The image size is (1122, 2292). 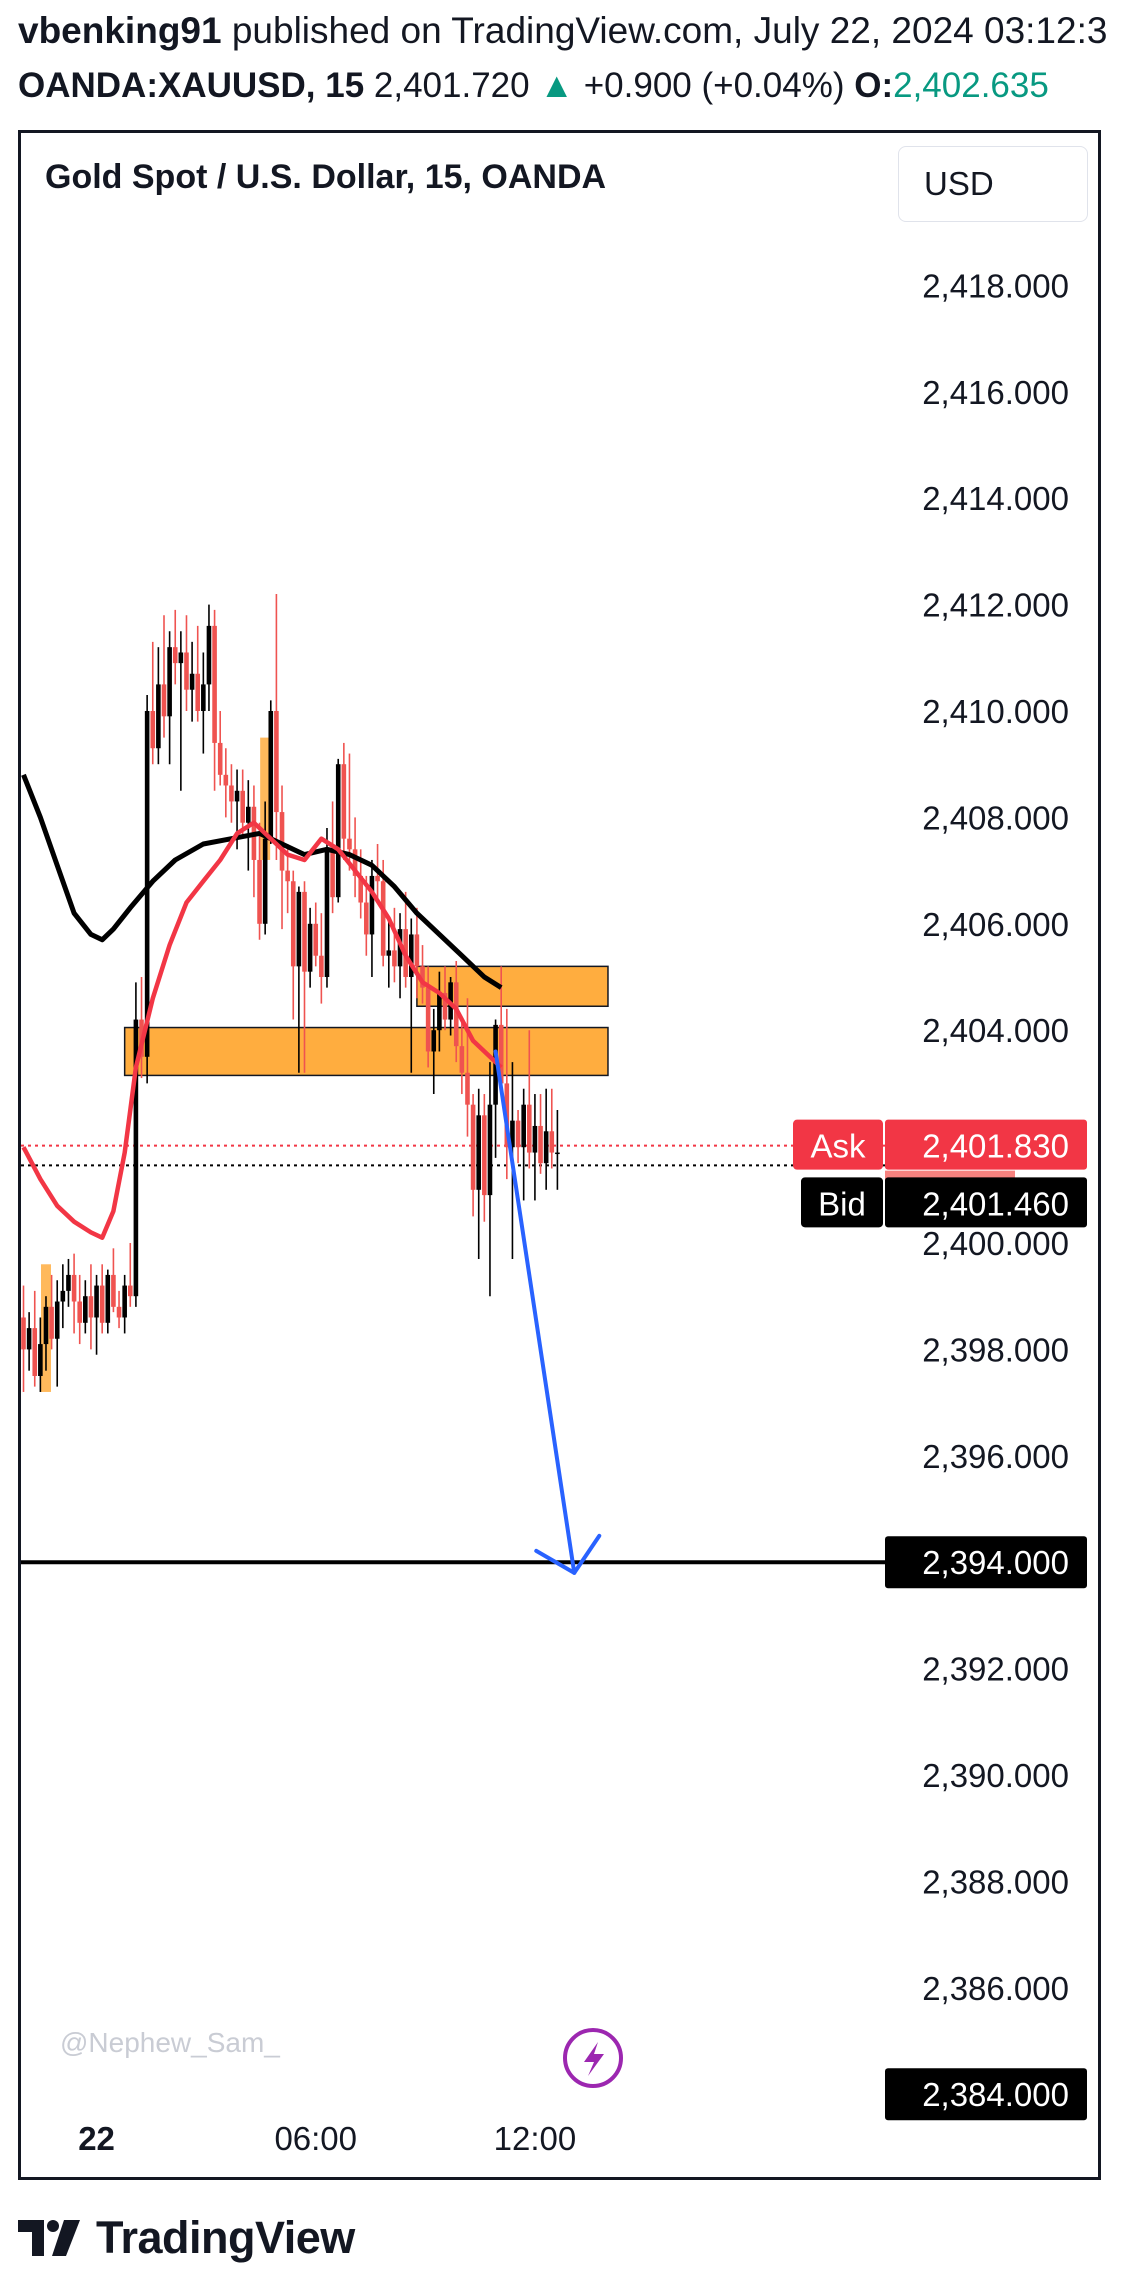 I want to click on price-tick-label: 2,396.000, so click(x=995, y=1456).